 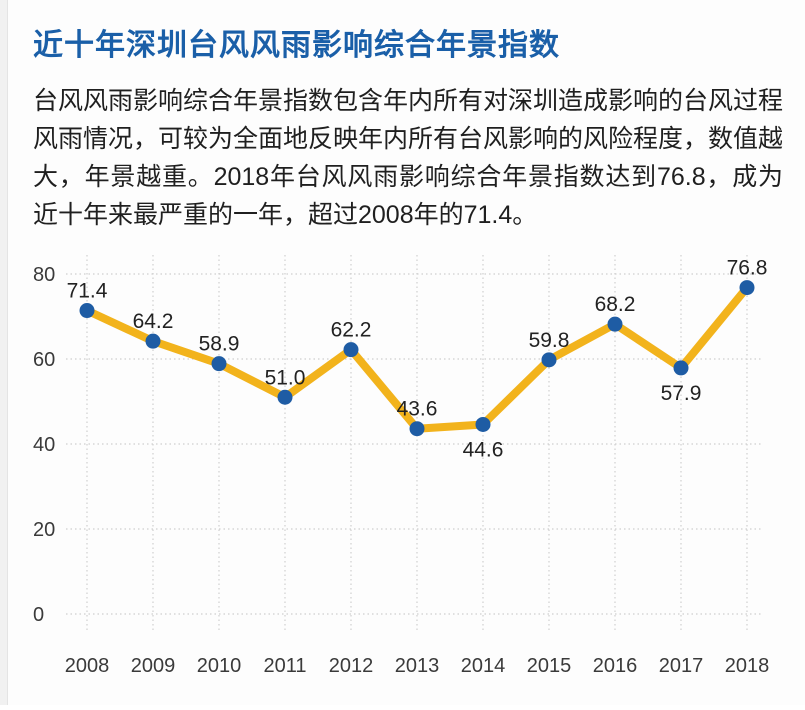 What do you see at coordinates (483, 666) in the screenshot?
I see `x-tick-label: 2014` at bounding box center [483, 666].